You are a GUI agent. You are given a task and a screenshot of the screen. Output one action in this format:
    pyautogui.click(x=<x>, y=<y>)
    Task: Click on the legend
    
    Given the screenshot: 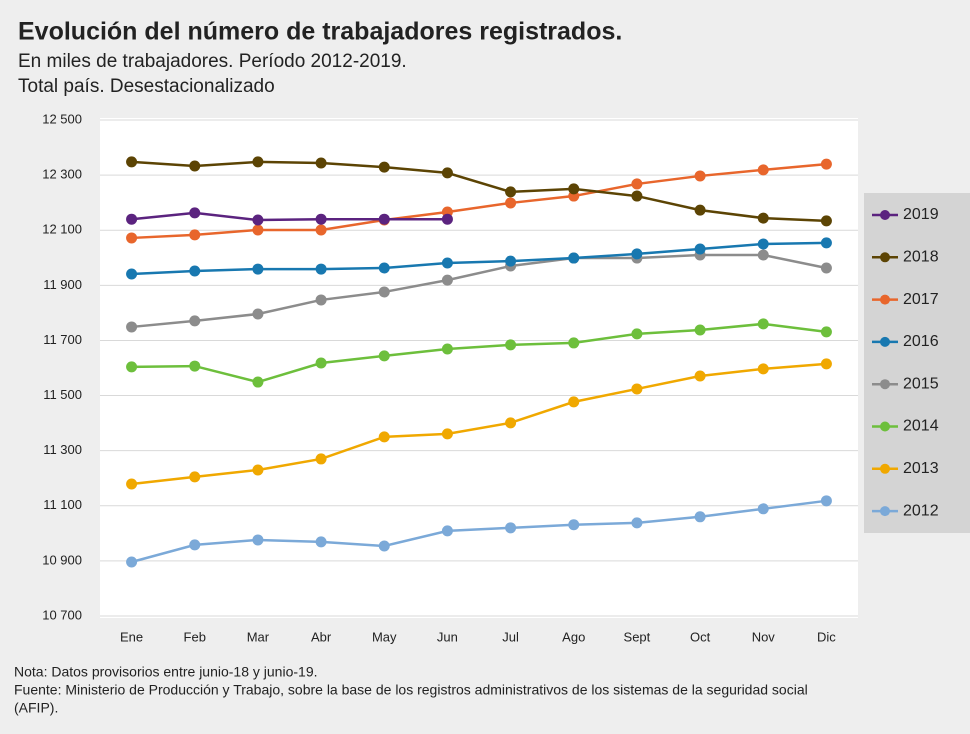 What is the action you would take?
    pyautogui.click(x=917, y=363)
    